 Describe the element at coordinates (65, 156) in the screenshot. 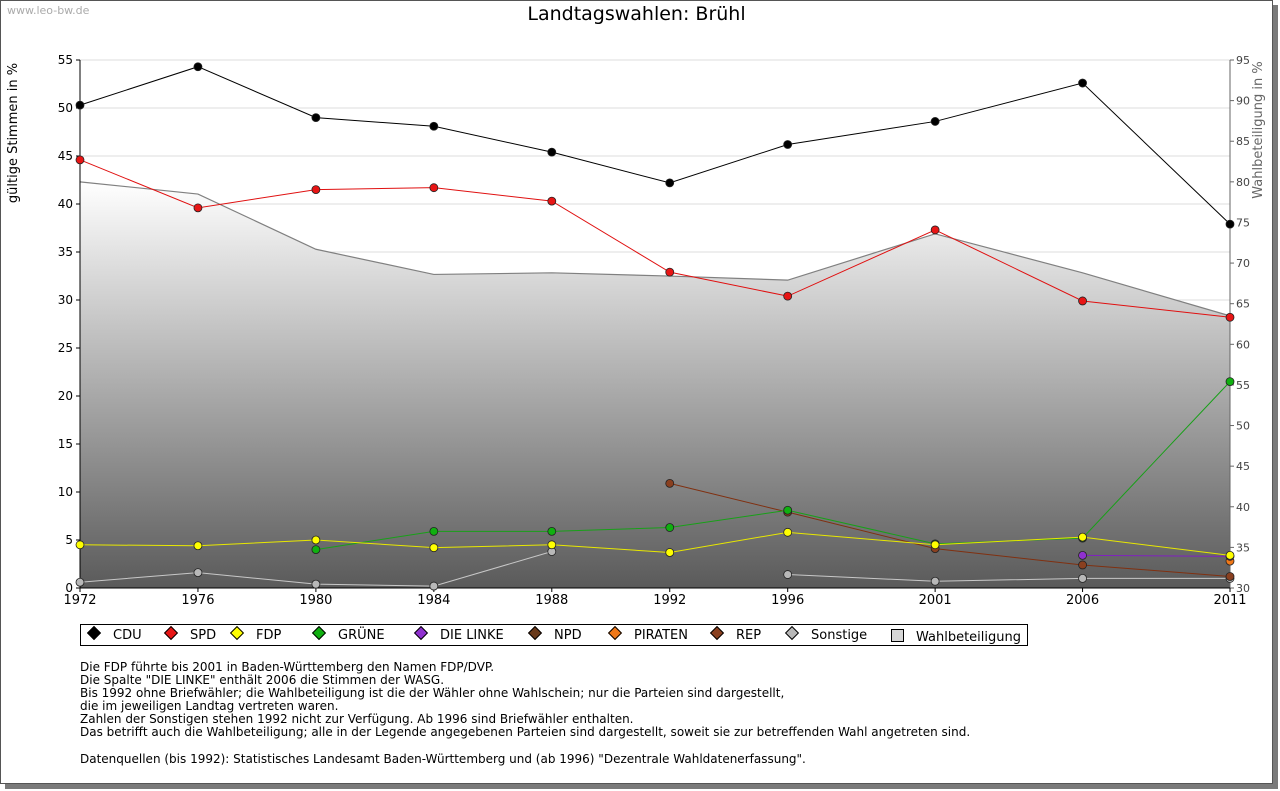

I see `y-tick-label: 45` at that location.